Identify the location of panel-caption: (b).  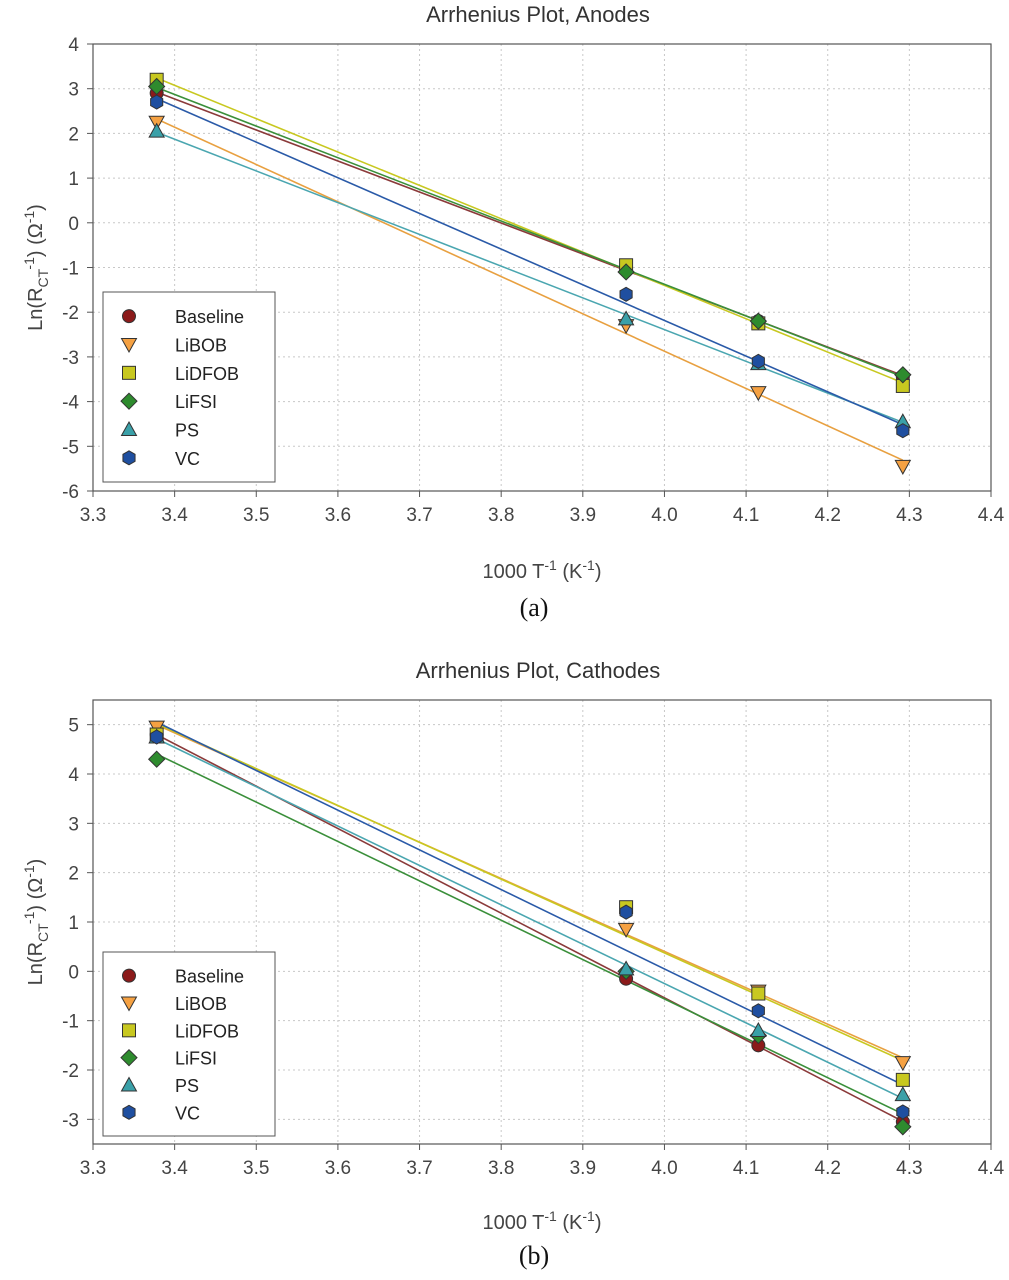
(534, 1255).